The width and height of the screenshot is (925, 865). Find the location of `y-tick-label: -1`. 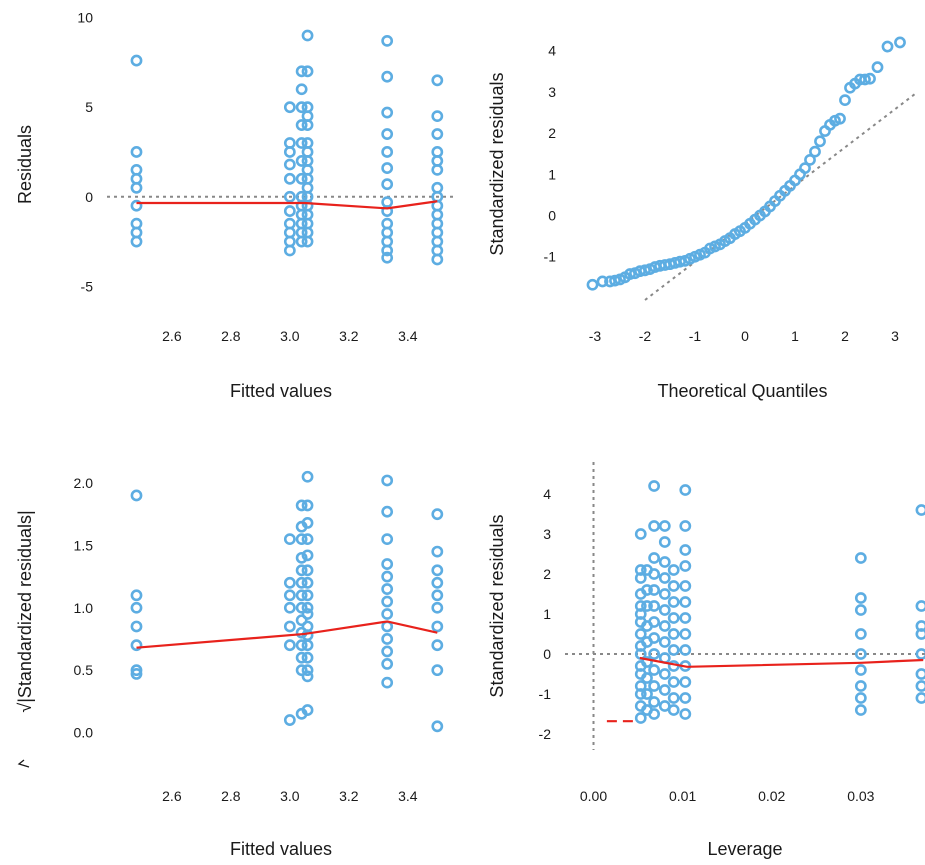

y-tick-label: -1 is located at coordinates (545, 694).